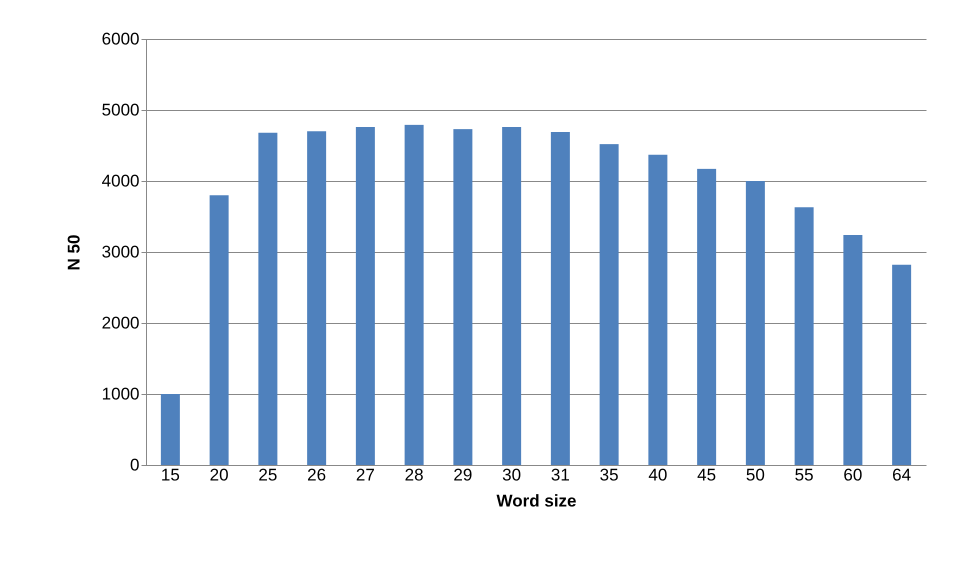 The width and height of the screenshot is (955, 585). Describe the element at coordinates (414, 475) in the screenshot. I see `x-tick-label: 28` at that location.